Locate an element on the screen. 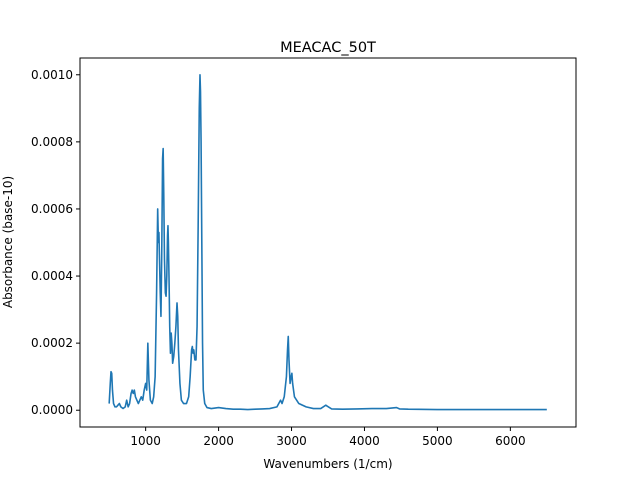  chart-title: MEACAC_50T is located at coordinates (328, 48).